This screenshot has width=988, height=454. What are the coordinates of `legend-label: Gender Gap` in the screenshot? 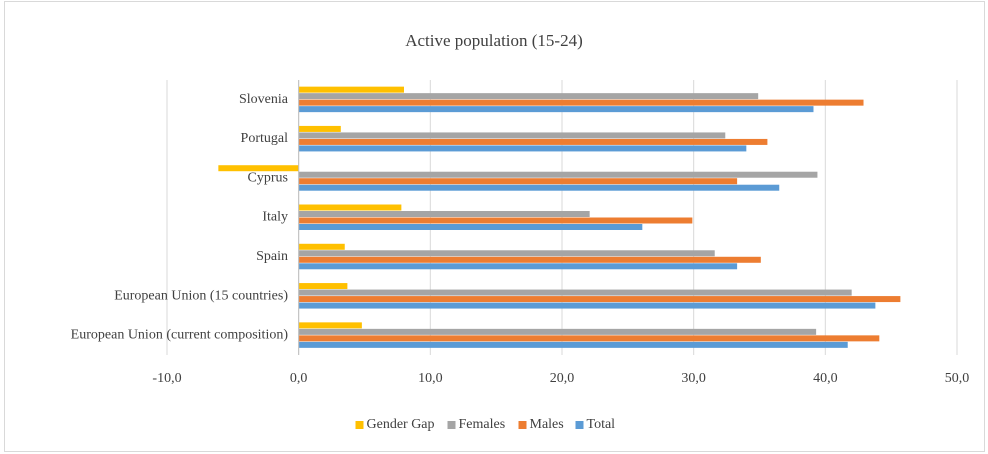 It's located at (401, 424).